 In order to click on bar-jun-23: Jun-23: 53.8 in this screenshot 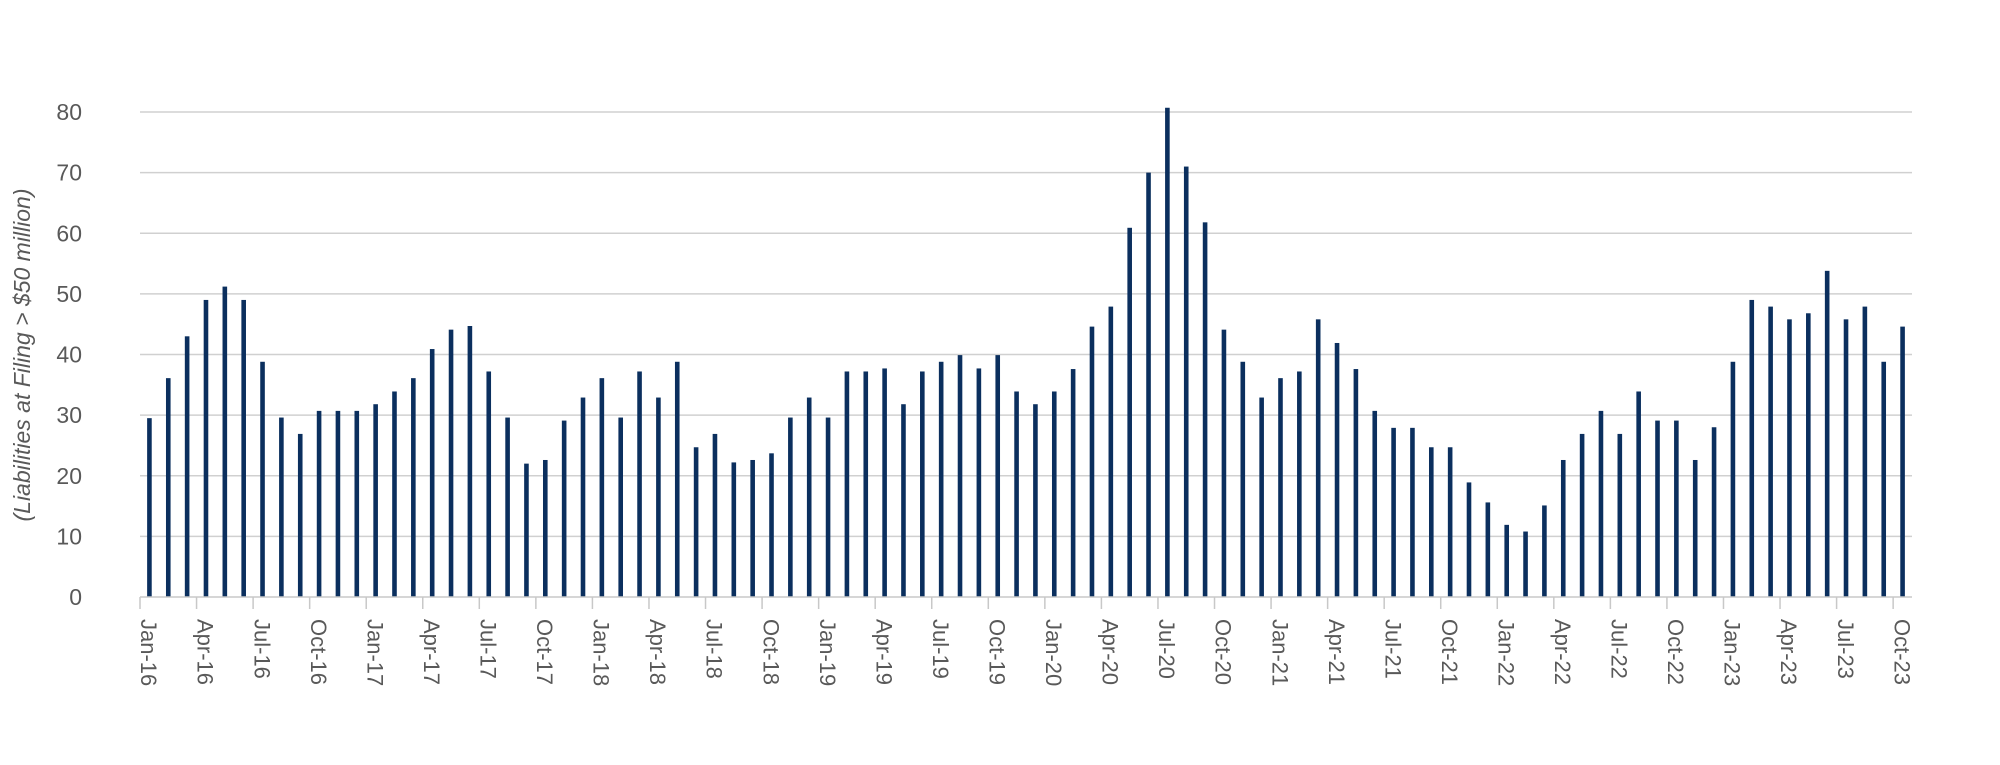, I will do `click(1827, 433)`.